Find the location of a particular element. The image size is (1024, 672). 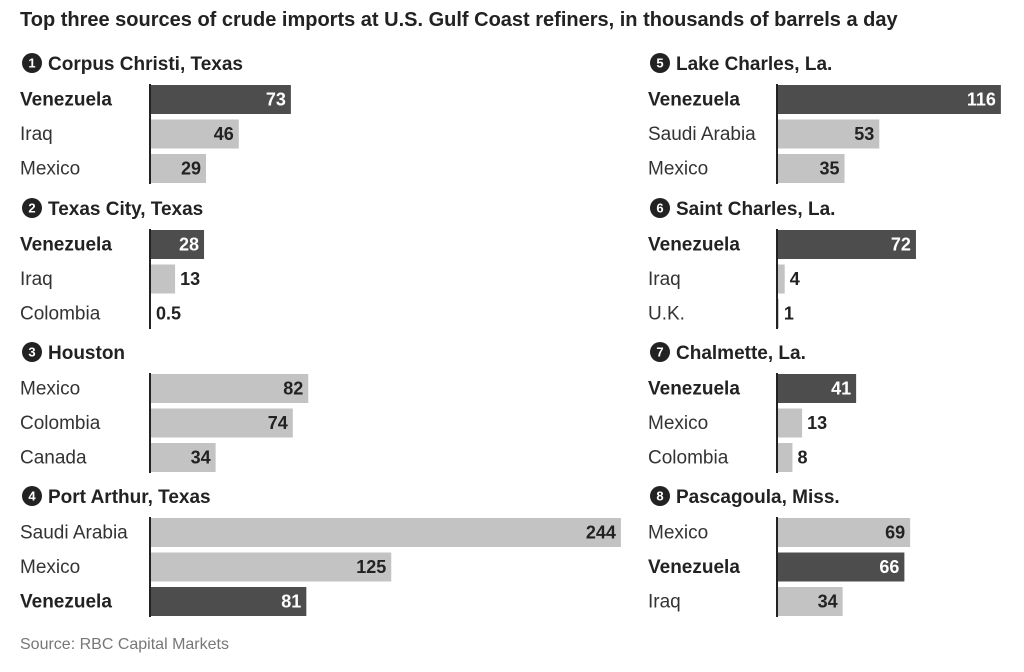

panel-title: Saint Charles, La. is located at coordinates (755, 209).